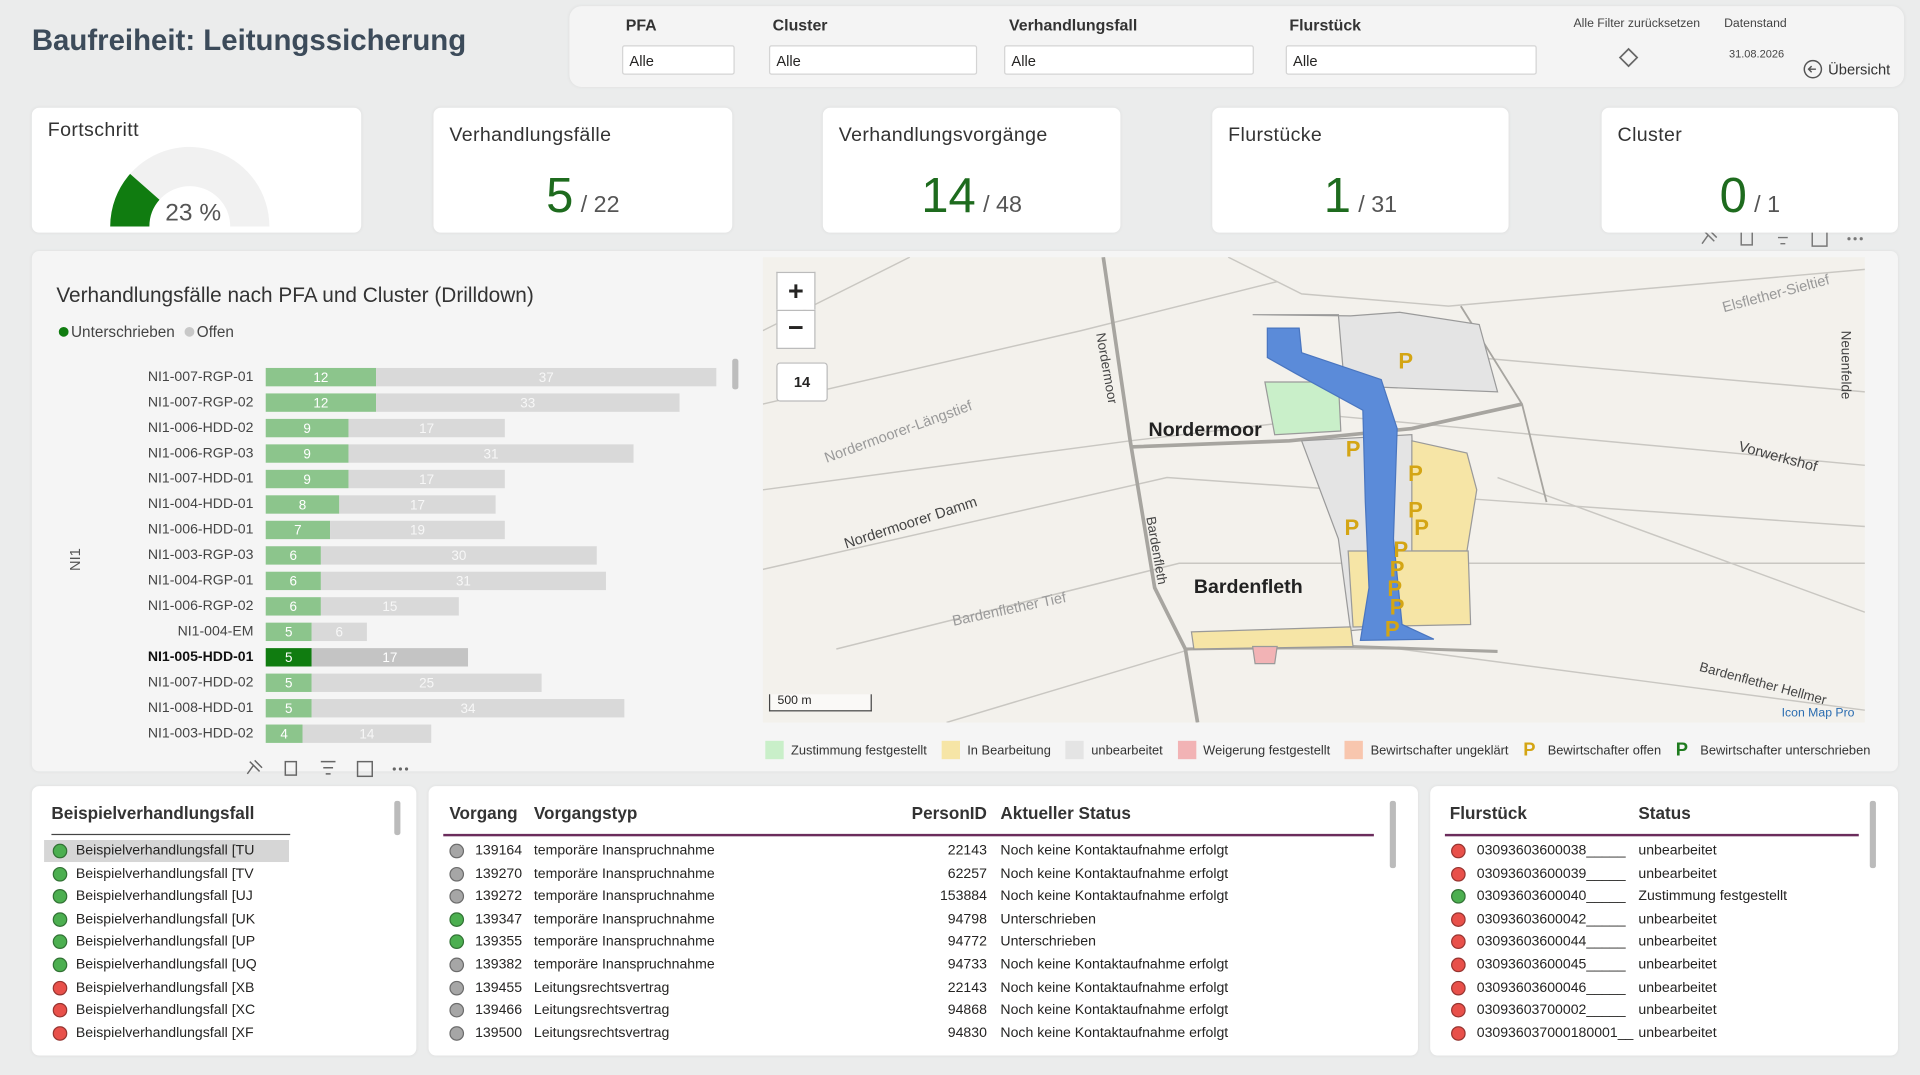 This screenshot has width=1920, height=1075. What do you see at coordinates (426, 683) in the screenshot?
I see `bar-value-label: 25` at bounding box center [426, 683].